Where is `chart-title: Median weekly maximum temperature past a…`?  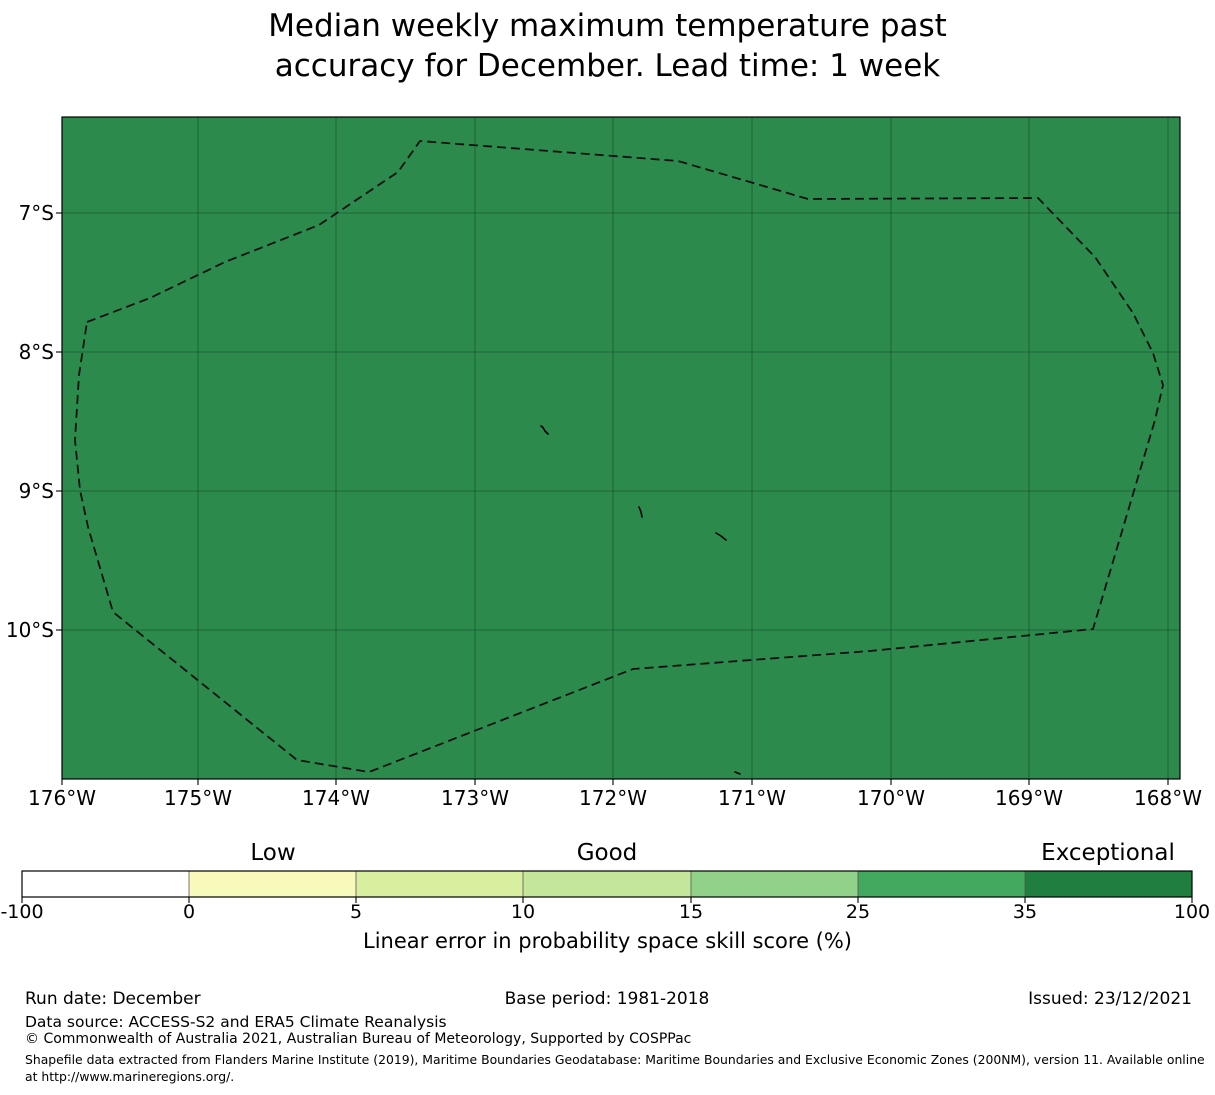
chart-title: Median weekly maximum temperature past a… is located at coordinates (607, 46).